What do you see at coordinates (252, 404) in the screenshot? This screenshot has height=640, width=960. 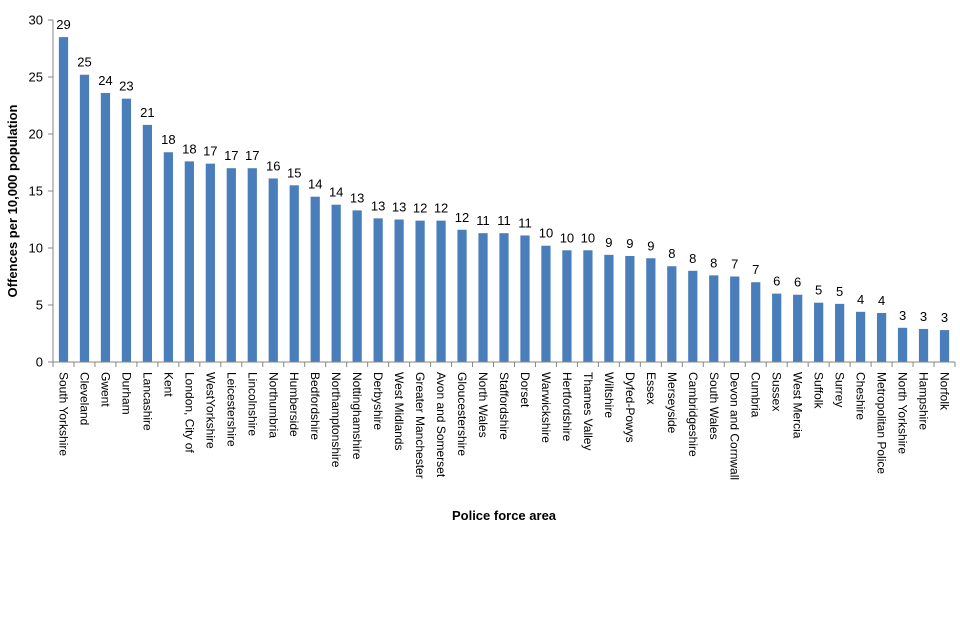 I see `category-label: Lincolnshire` at bounding box center [252, 404].